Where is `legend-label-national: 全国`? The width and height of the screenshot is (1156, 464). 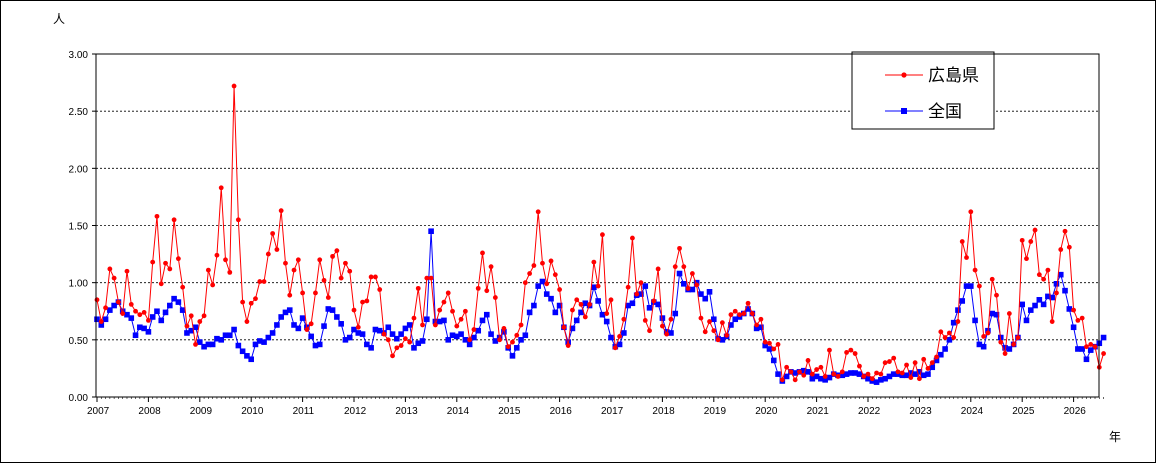 legend-label-national: 全国 is located at coordinates (945, 112).